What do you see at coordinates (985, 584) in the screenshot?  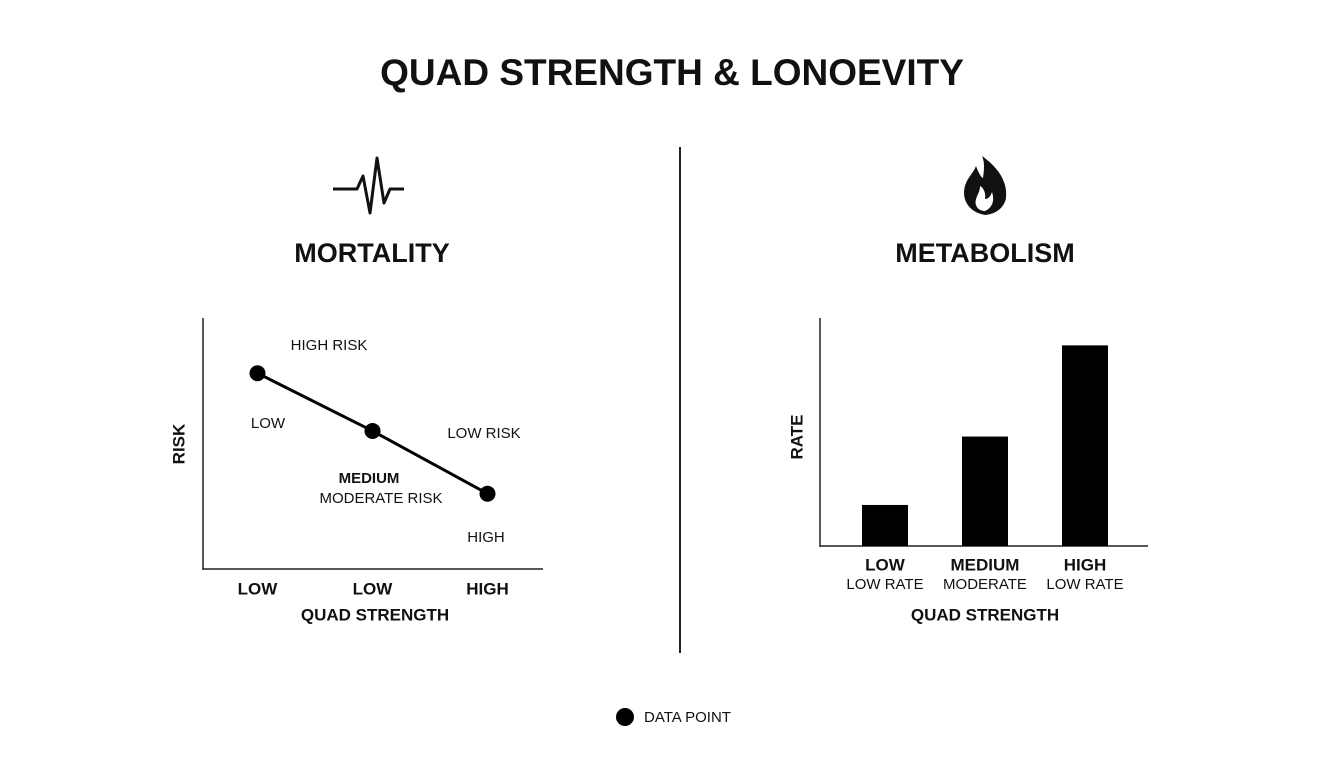 I see `x-tick-sublabel: MODERATE` at bounding box center [985, 584].